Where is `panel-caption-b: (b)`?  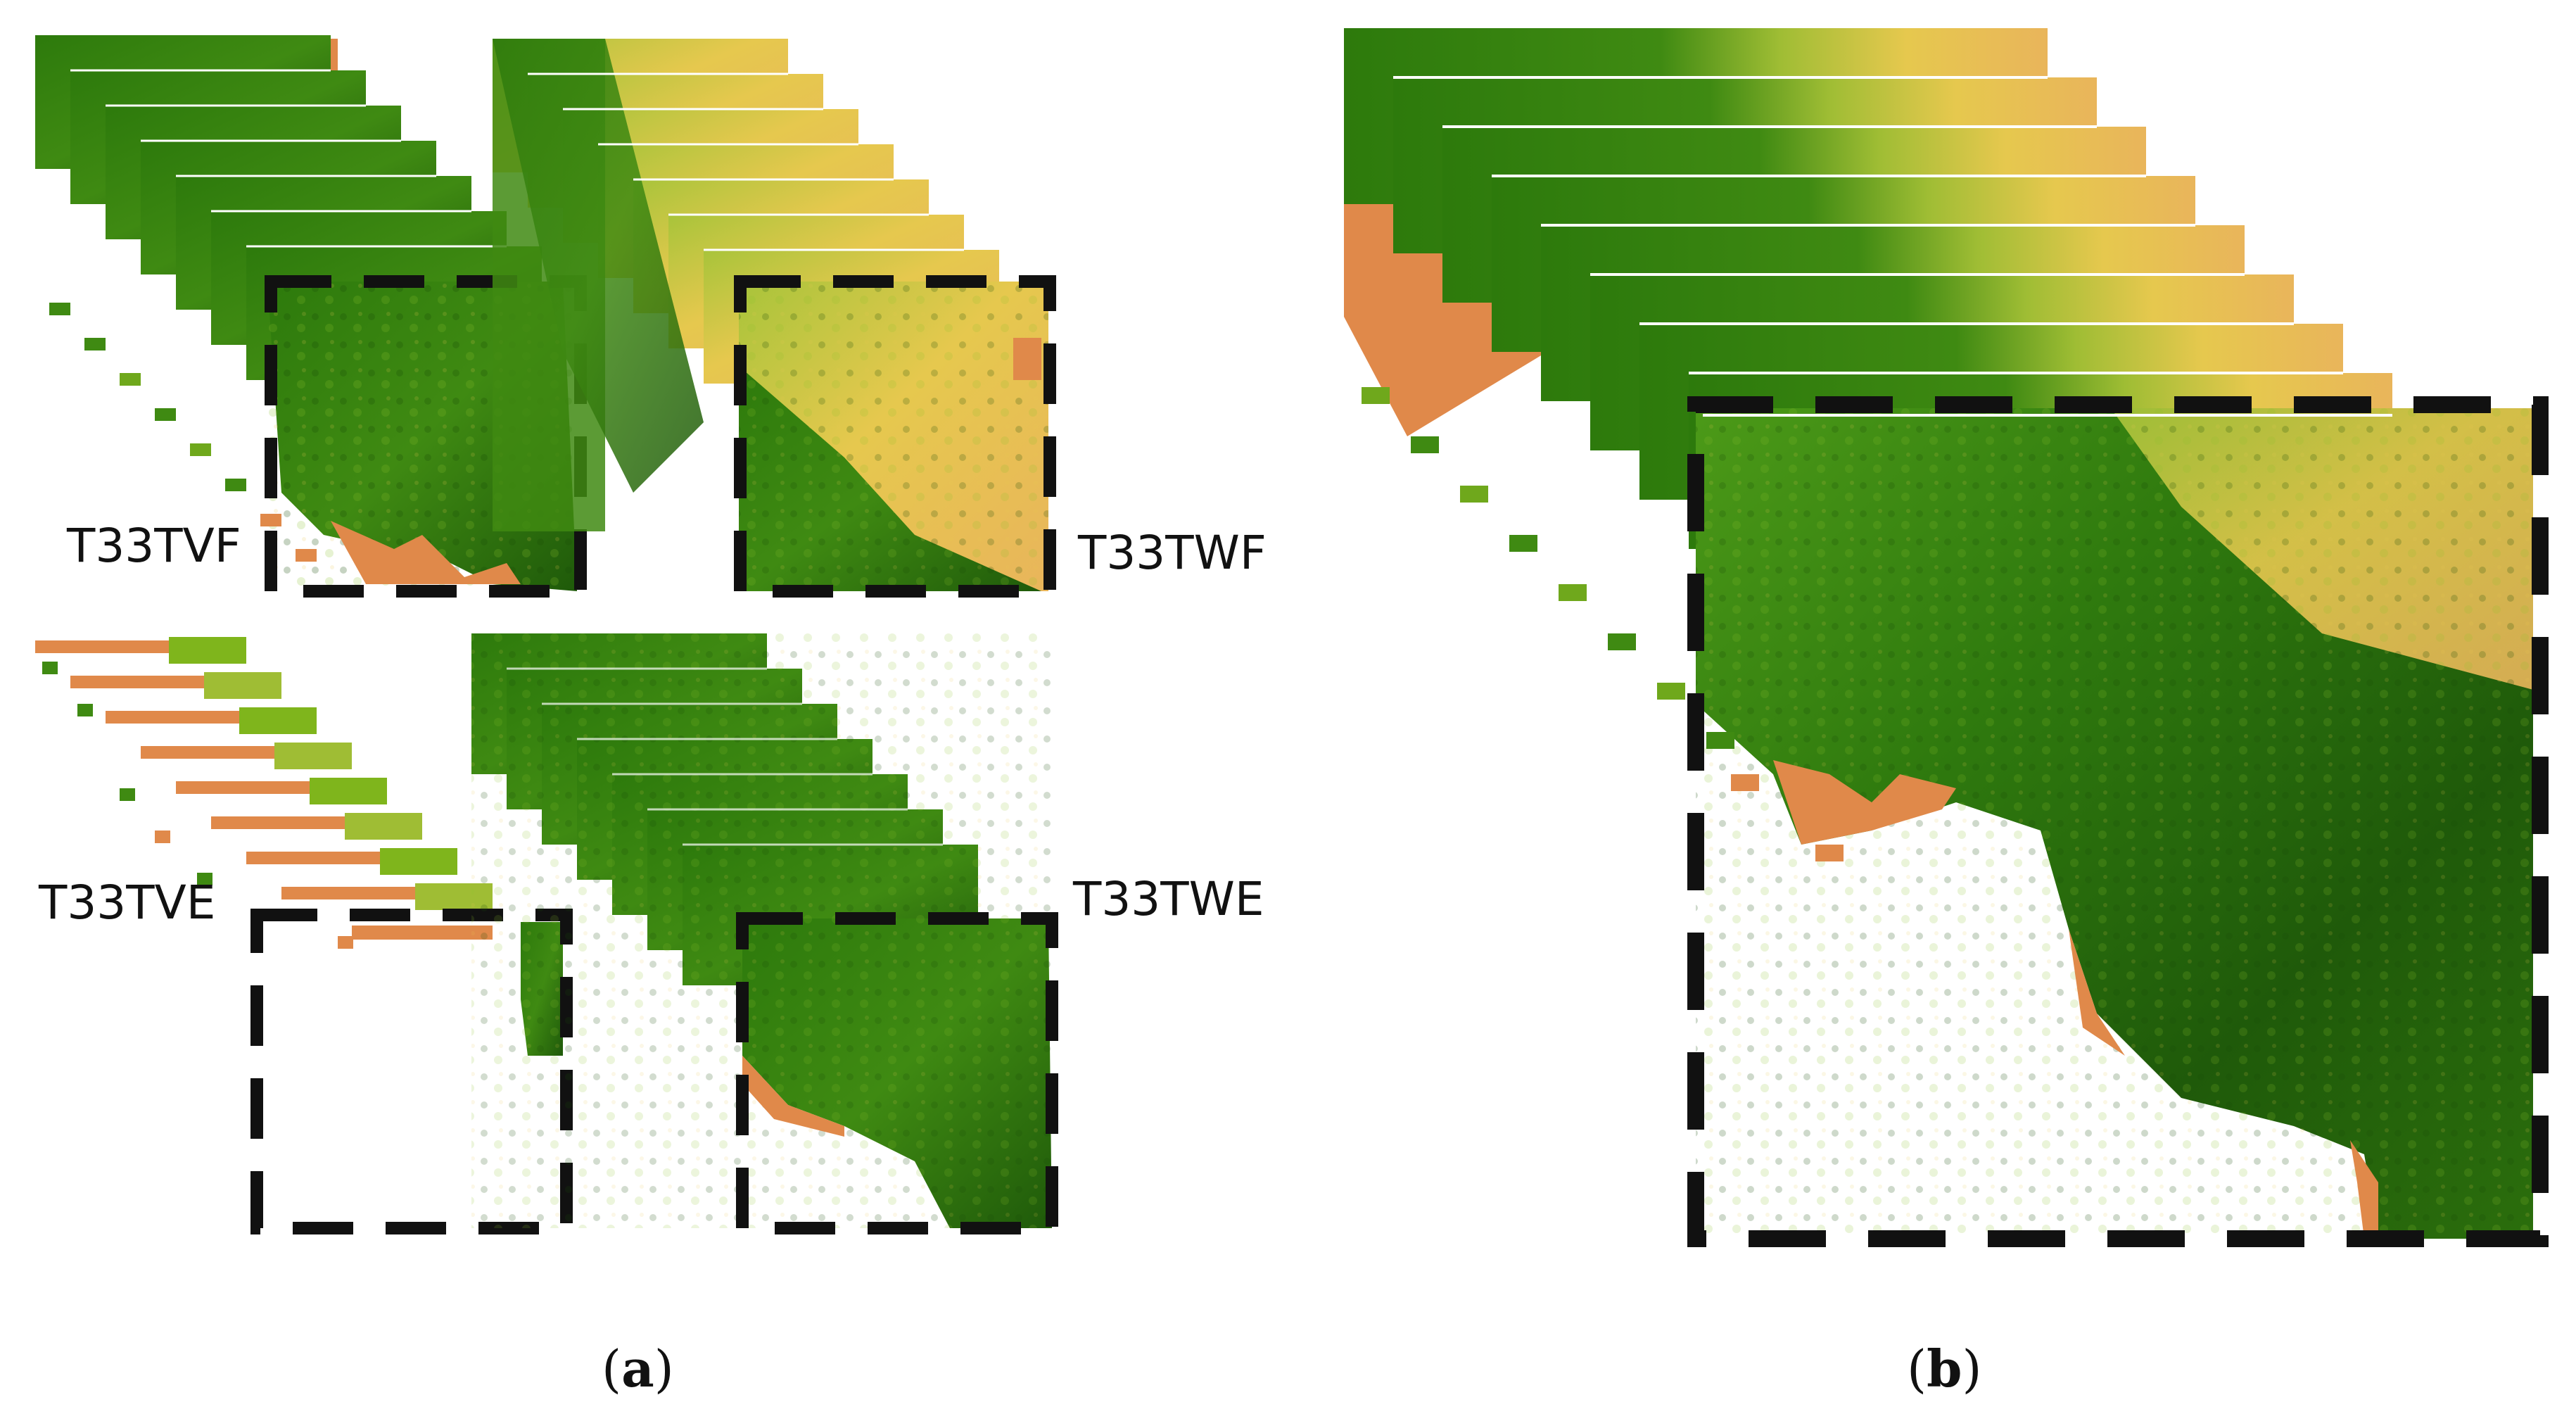 panel-caption-b: (b) is located at coordinates (1944, 1368).